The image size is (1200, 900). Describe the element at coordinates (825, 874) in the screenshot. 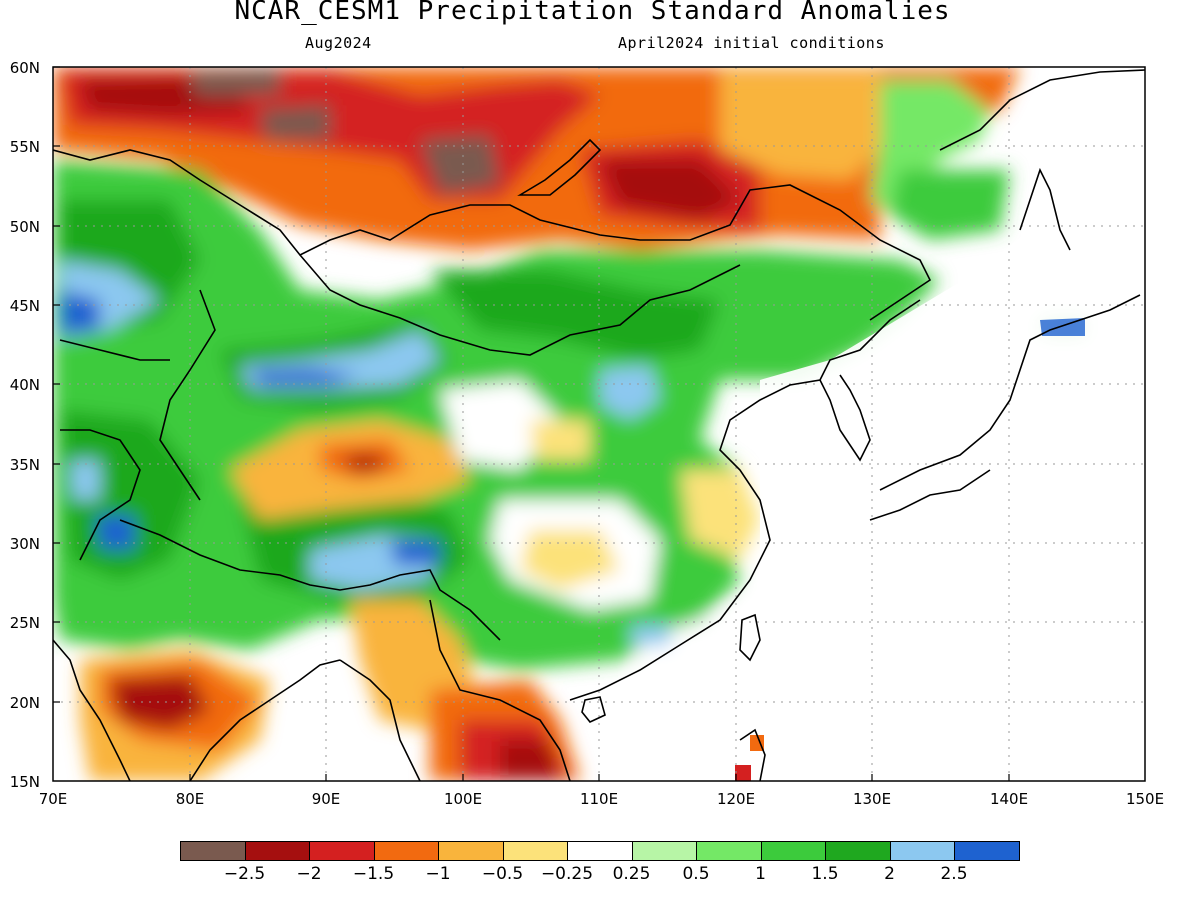

I see `legend-label: 1.5` at that location.